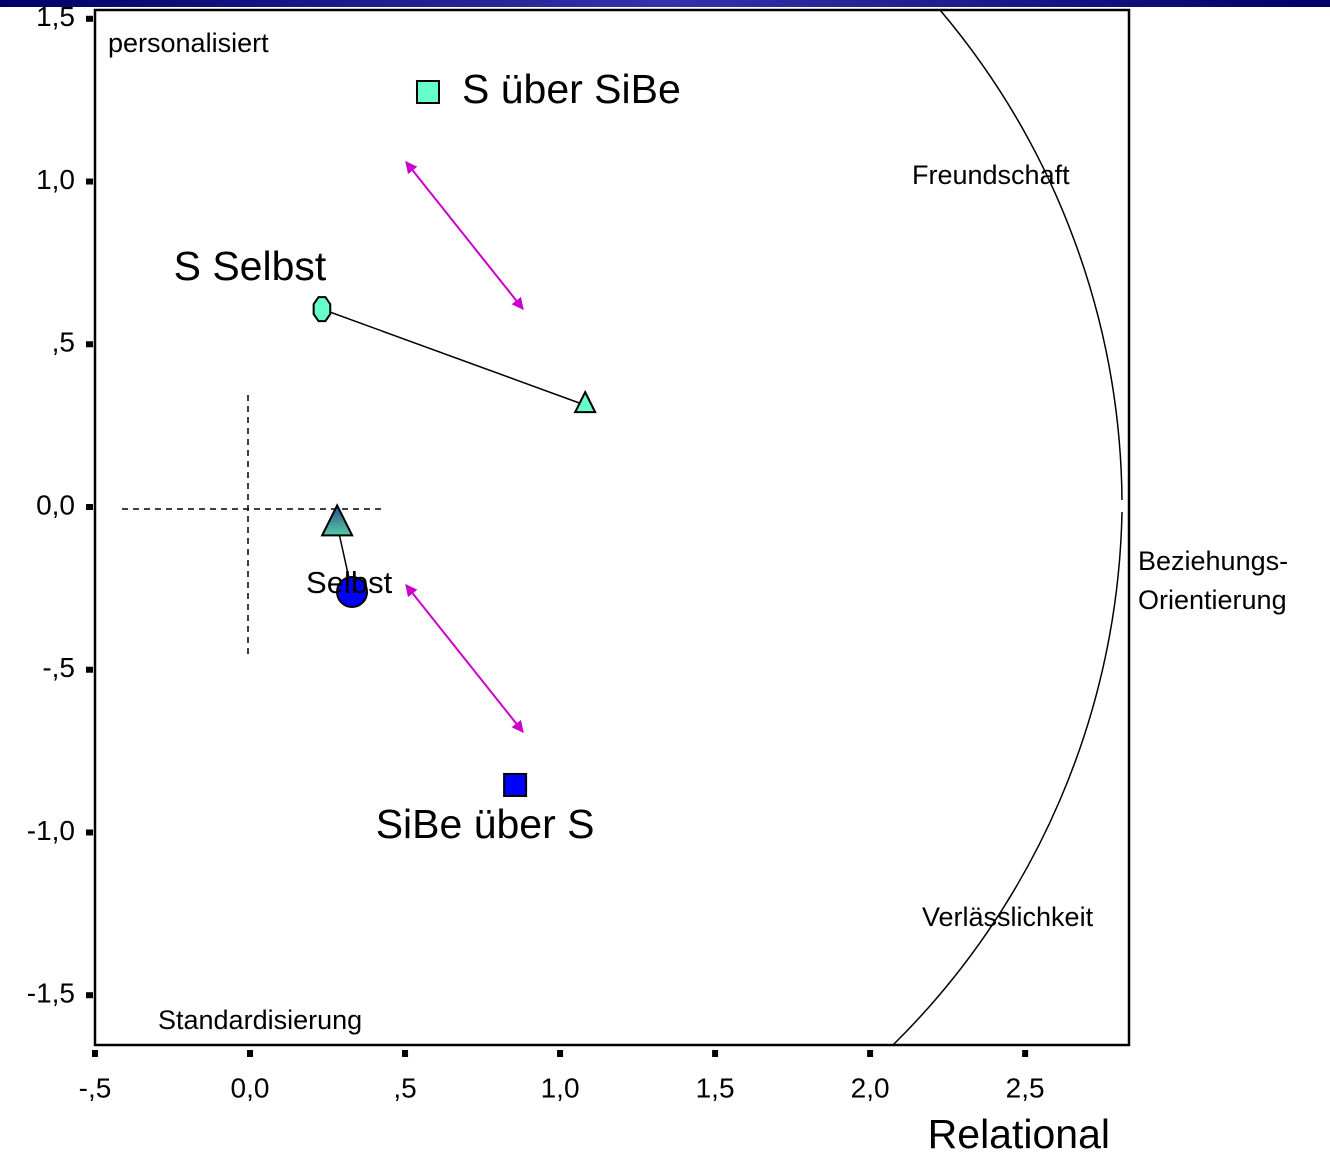 This screenshot has width=1330, height=1158. I want to click on x-tick-label: ,5, so click(404, 1087).